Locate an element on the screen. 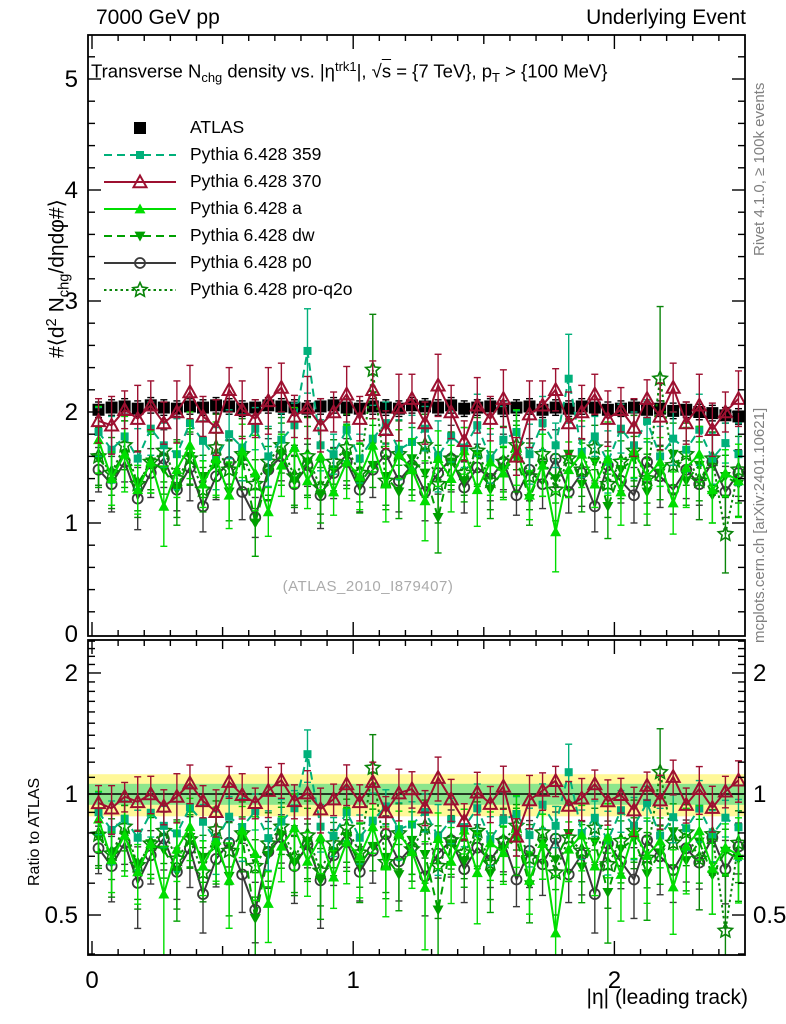 The width and height of the screenshot is (786, 1024). ratio-y-tick-label: 1 is located at coordinates (71, 794).